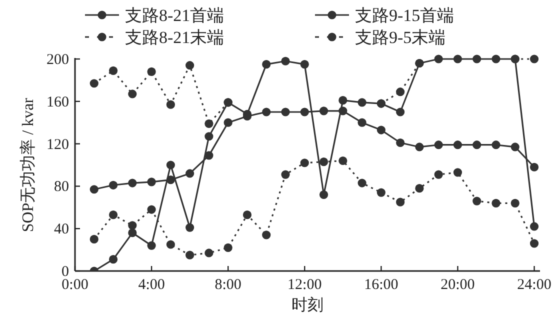  Describe the element at coordinates (404, 15) in the screenshot. I see `legend-label: 支路9-15首端` at that location.